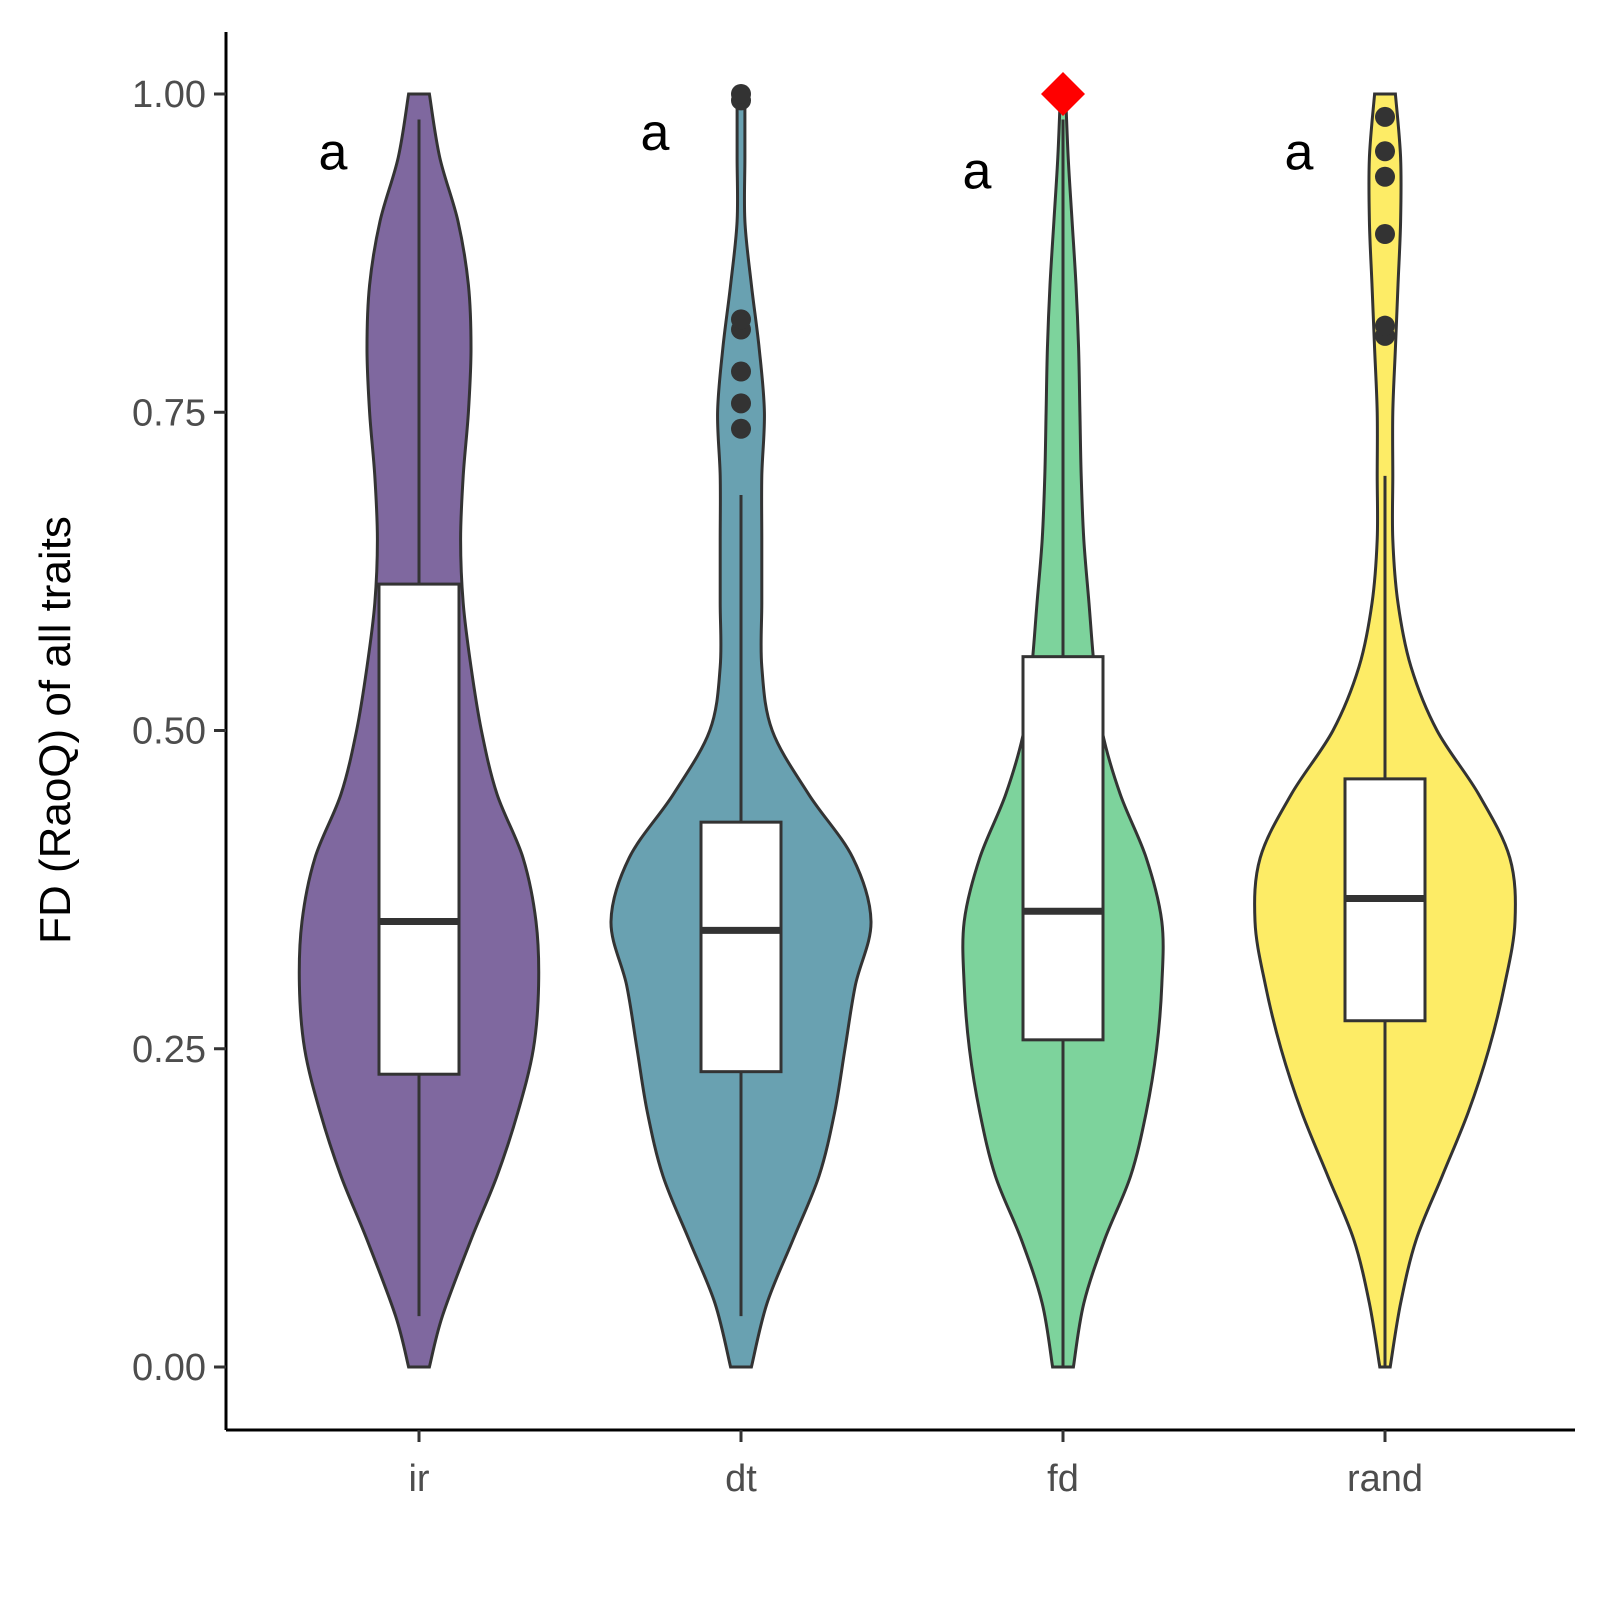  I want to click on summary-diamond-fd, so click(1063, 94).